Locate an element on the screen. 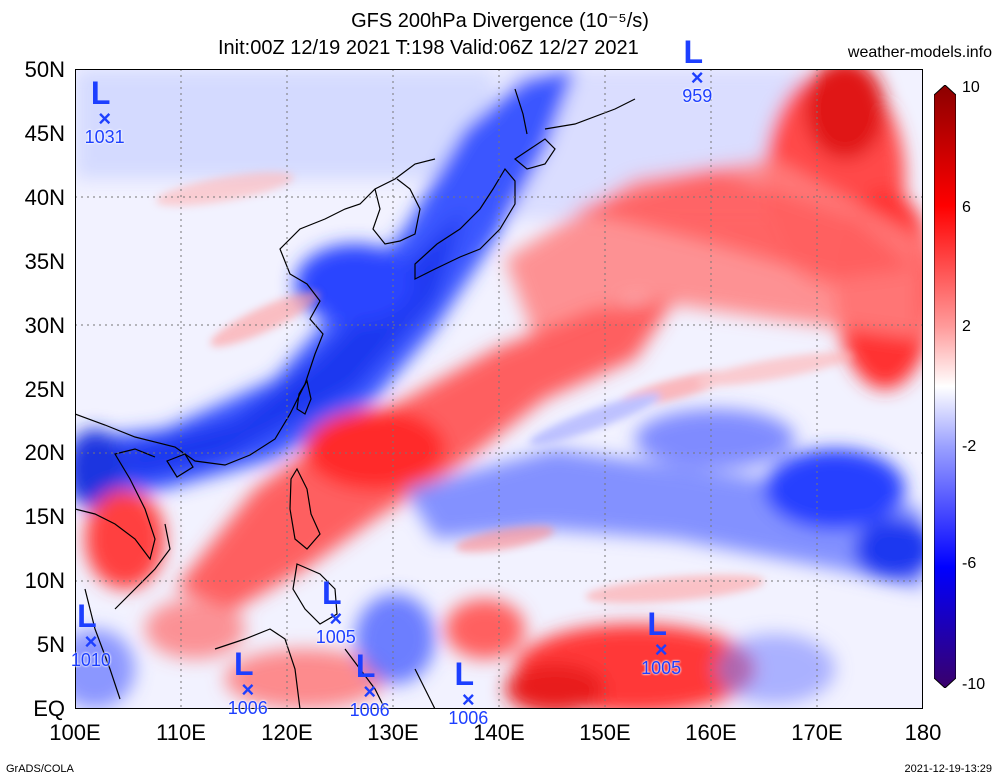  lat-label: 10N is located at coordinates (44, 580).